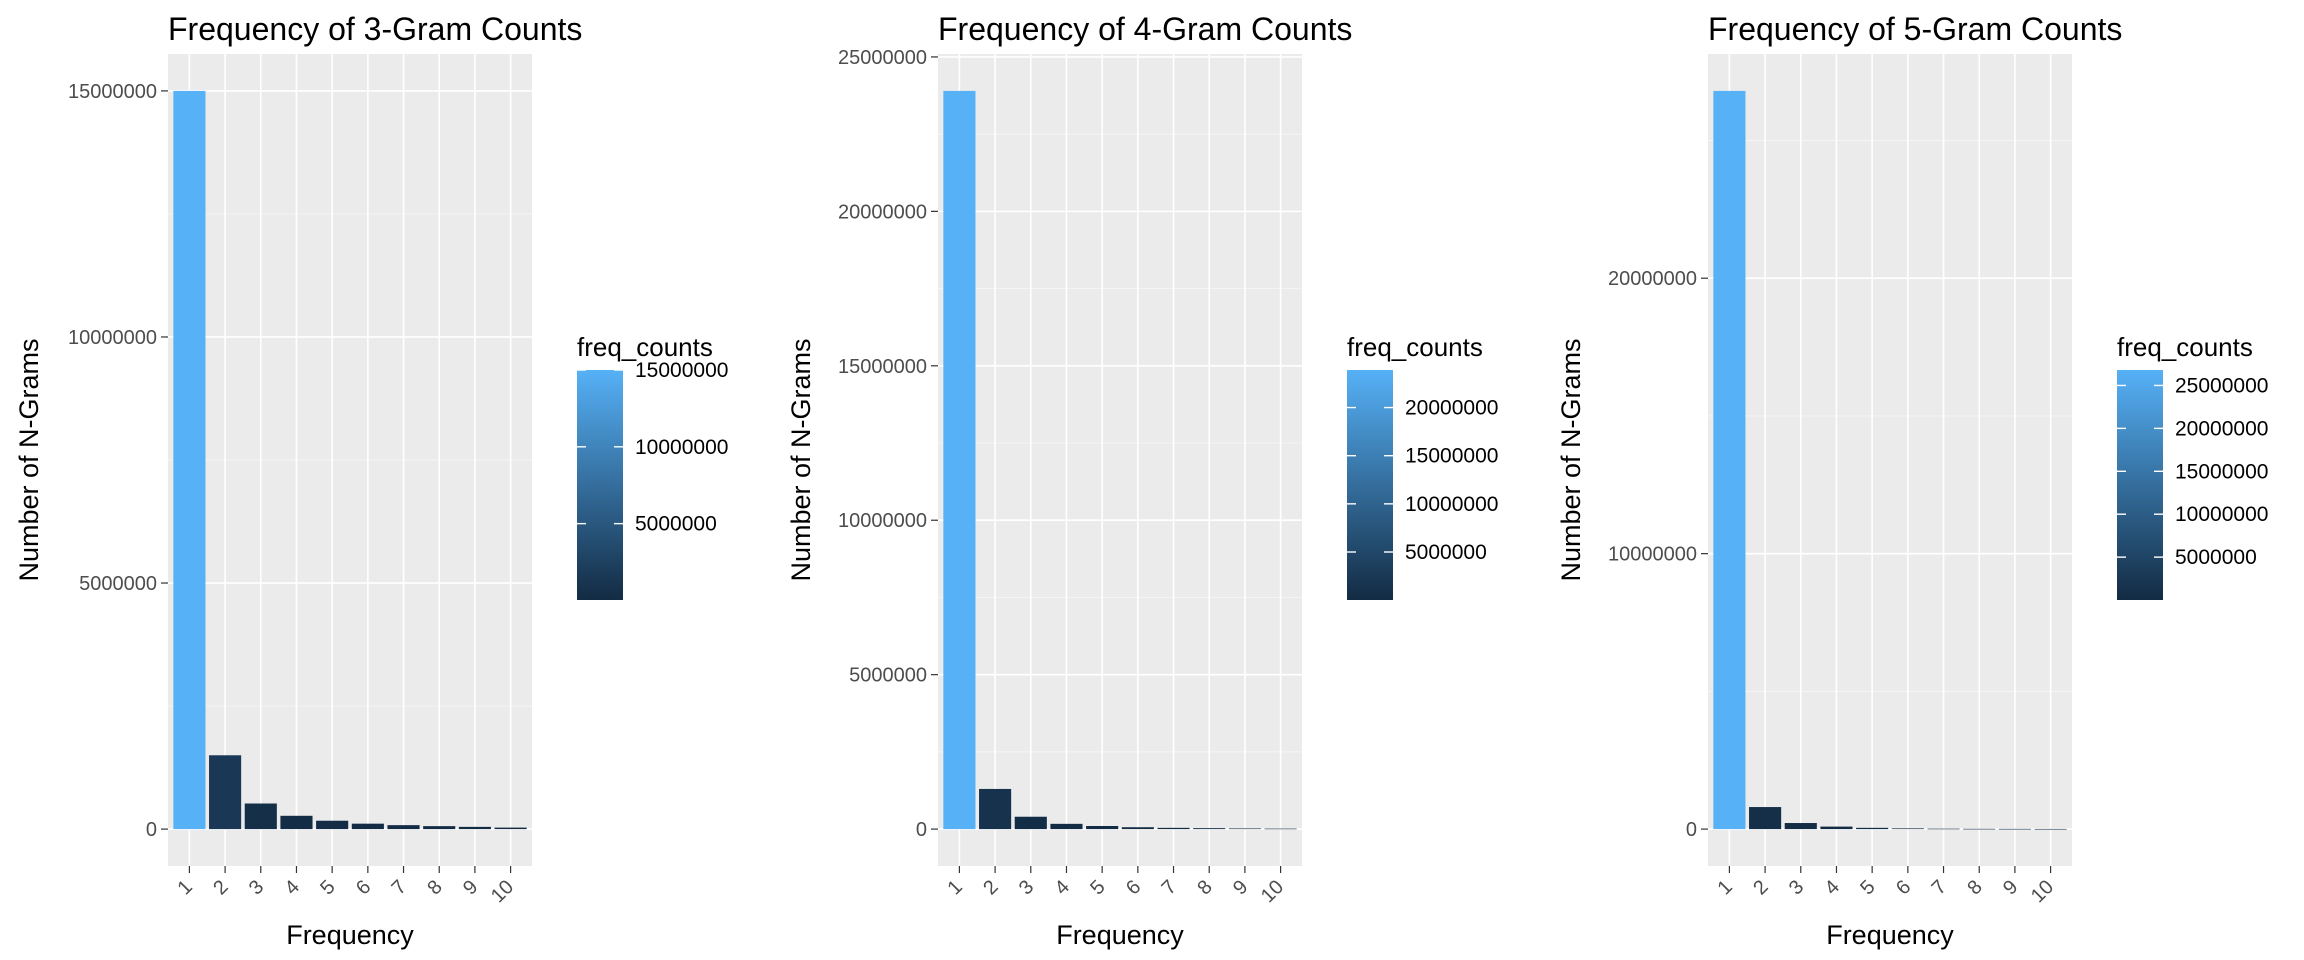 Image resolution: width=2304 pixels, height=960 pixels. Describe the element at coordinates (882, 58) in the screenshot. I see `y-tick-label: 25000000` at that location.